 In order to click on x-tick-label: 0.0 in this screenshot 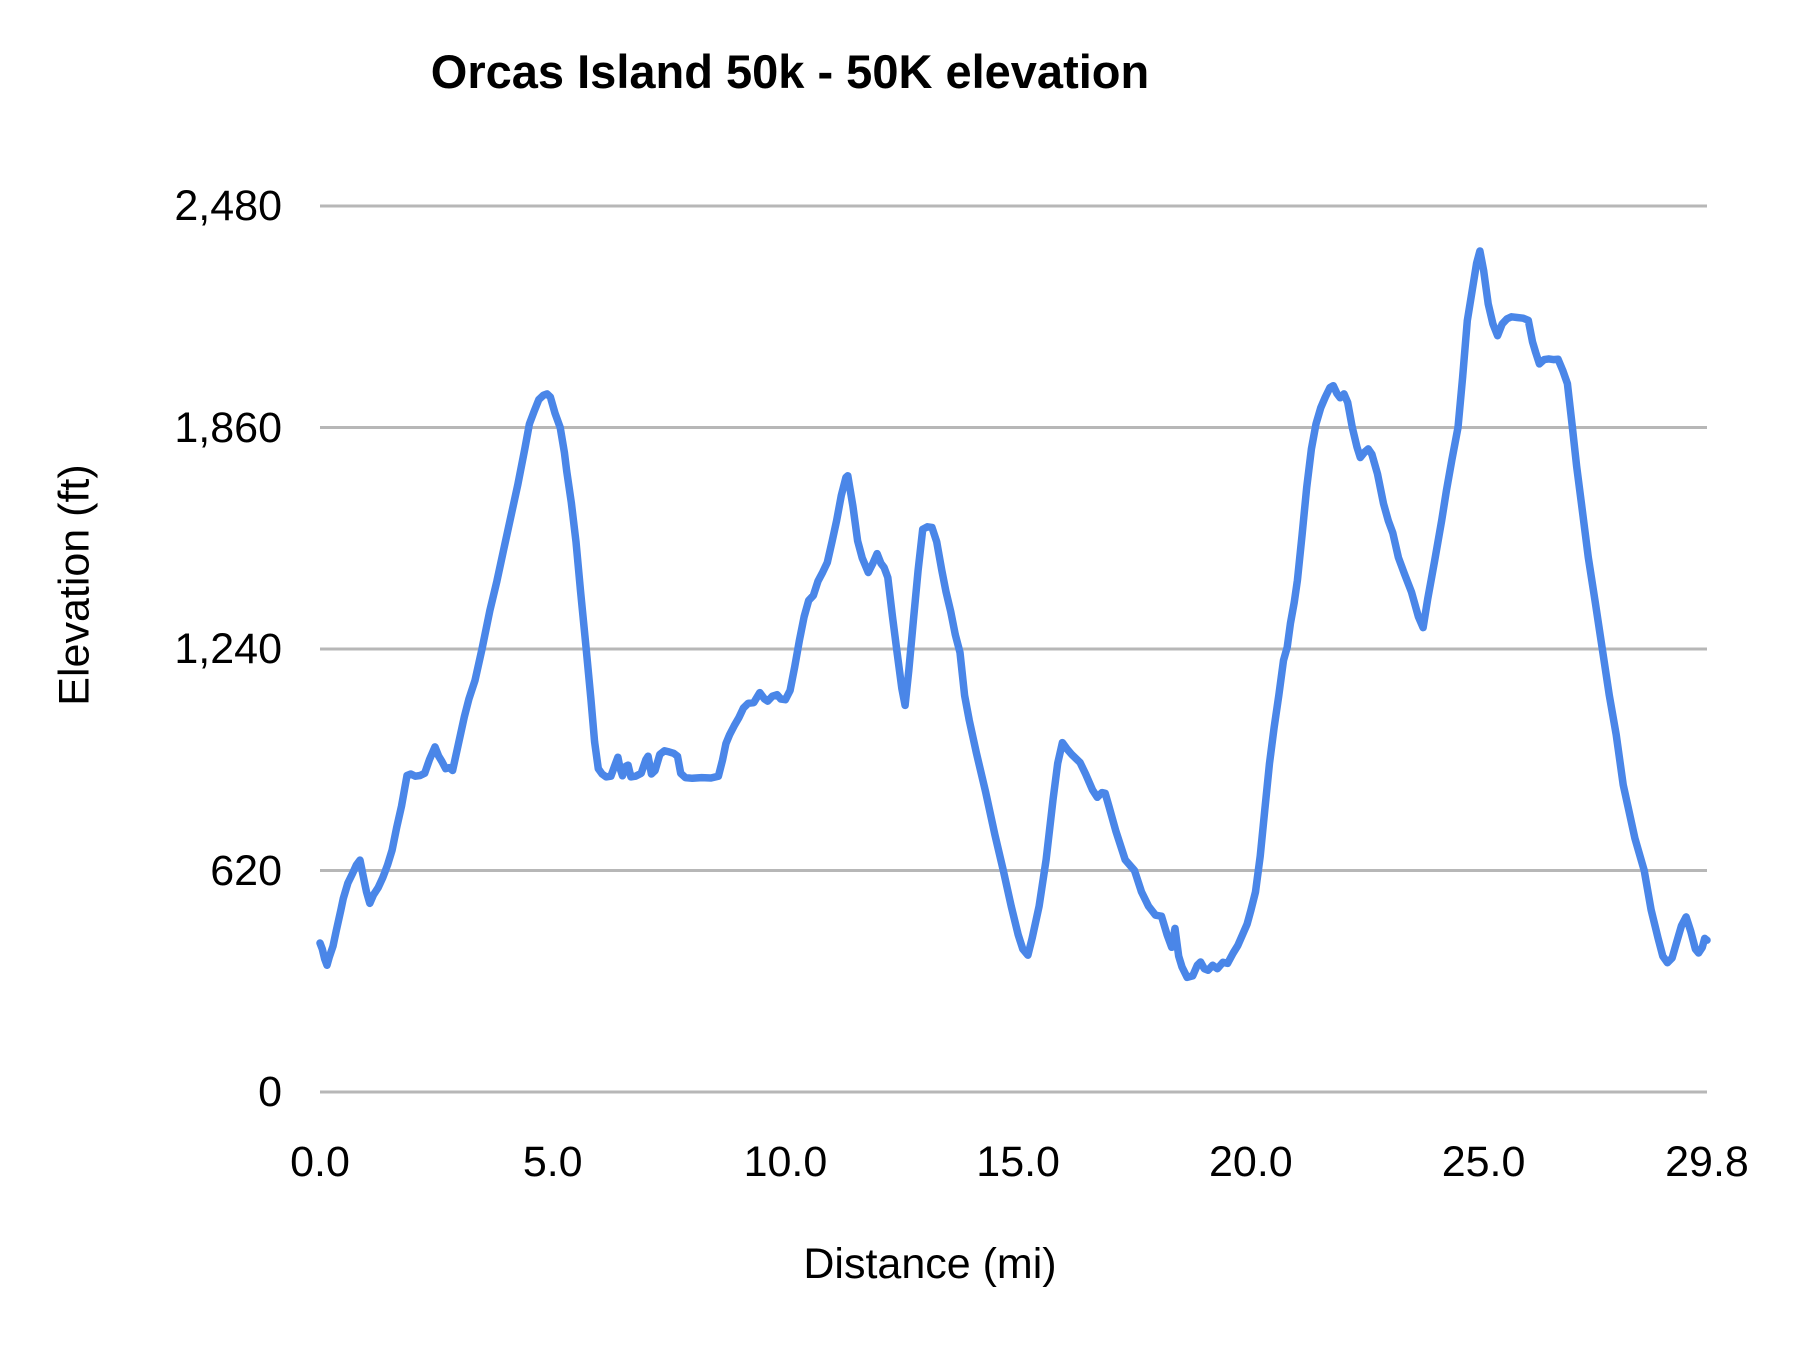, I will do `click(320, 1162)`.